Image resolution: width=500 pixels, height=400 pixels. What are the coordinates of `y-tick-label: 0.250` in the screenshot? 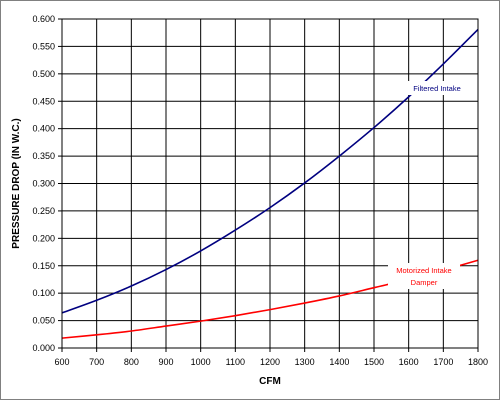 It's located at (43, 211).